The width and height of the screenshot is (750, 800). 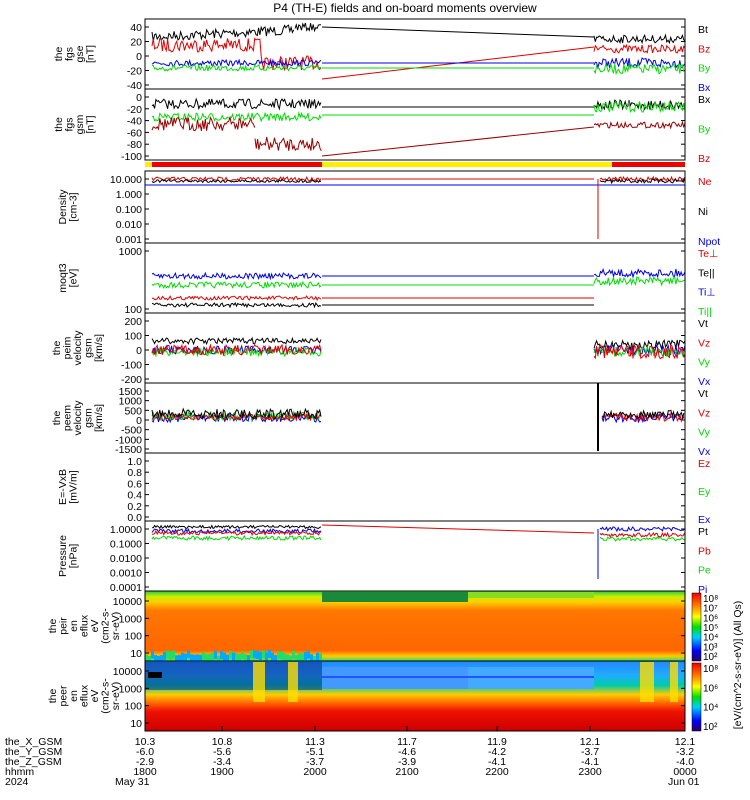 I want to click on y-tick-label: 1.0000, so click(x=126, y=530).